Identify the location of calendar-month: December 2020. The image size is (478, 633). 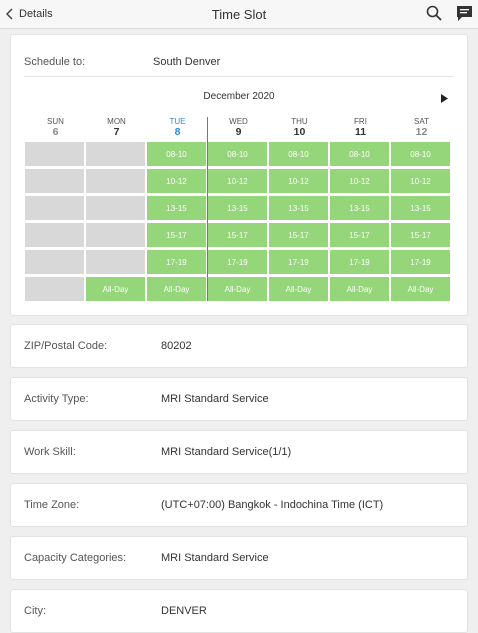
(239, 96).